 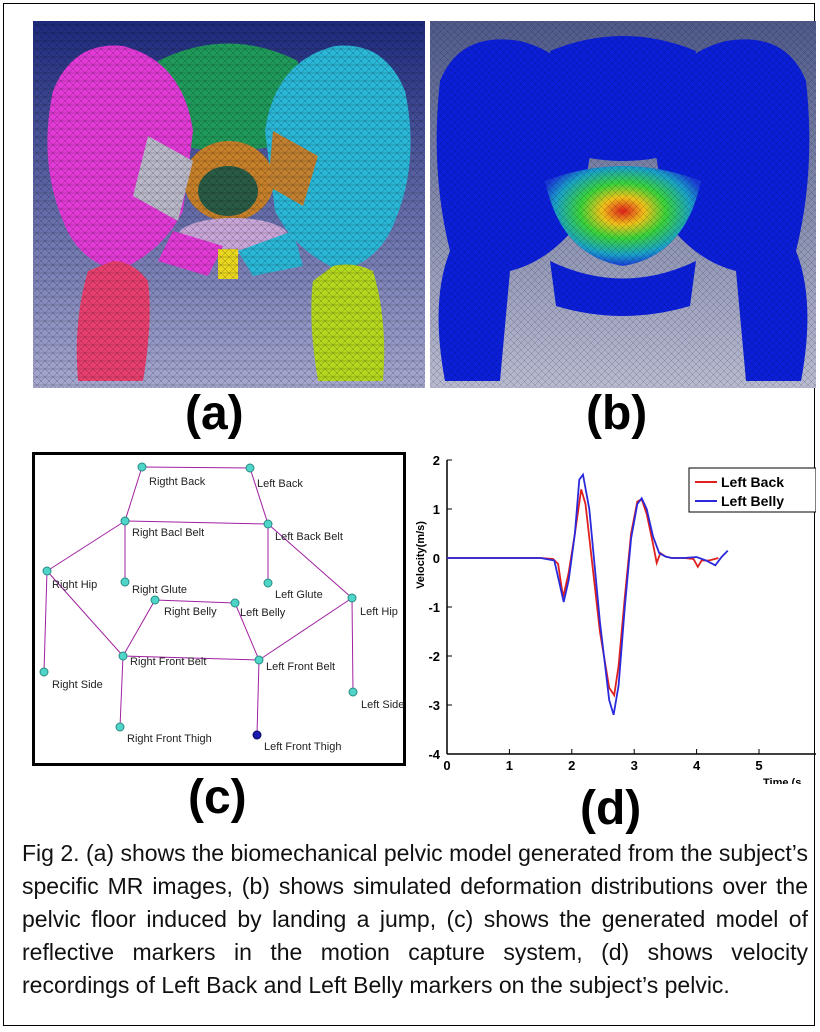 What do you see at coordinates (168, 533) in the screenshot?
I see `marker-label: Right Bacl Belt` at bounding box center [168, 533].